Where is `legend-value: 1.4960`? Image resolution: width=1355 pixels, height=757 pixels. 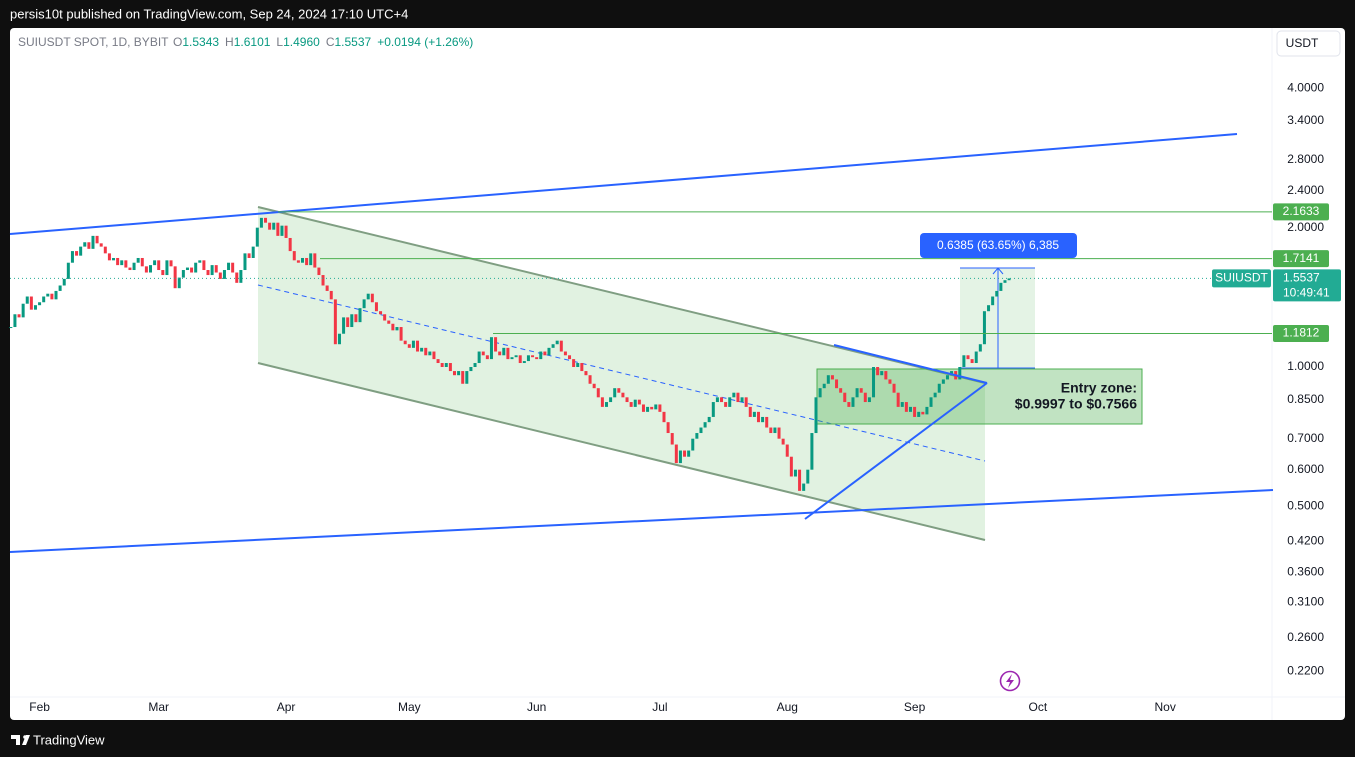
legend-value: 1.4960 is located at coordinates (301, 42).